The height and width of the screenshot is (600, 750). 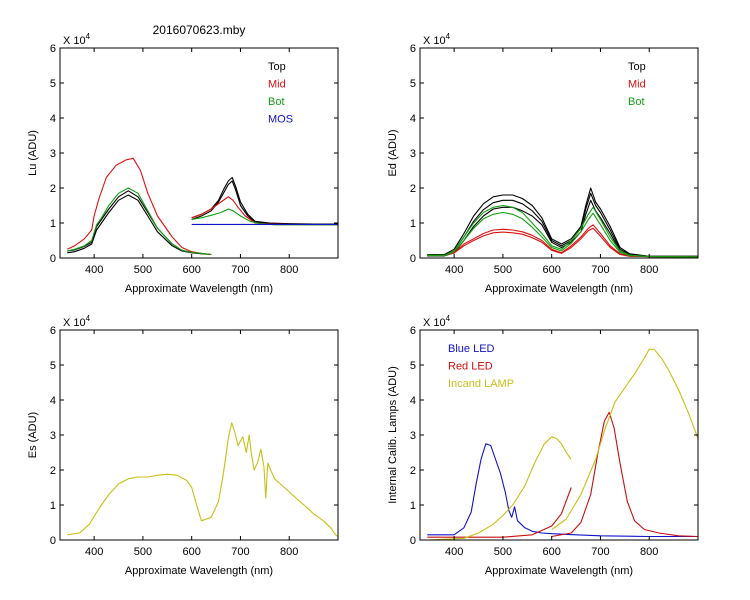 I want to click on lu-legend-mid: Mid, so click(x=277, y=85).